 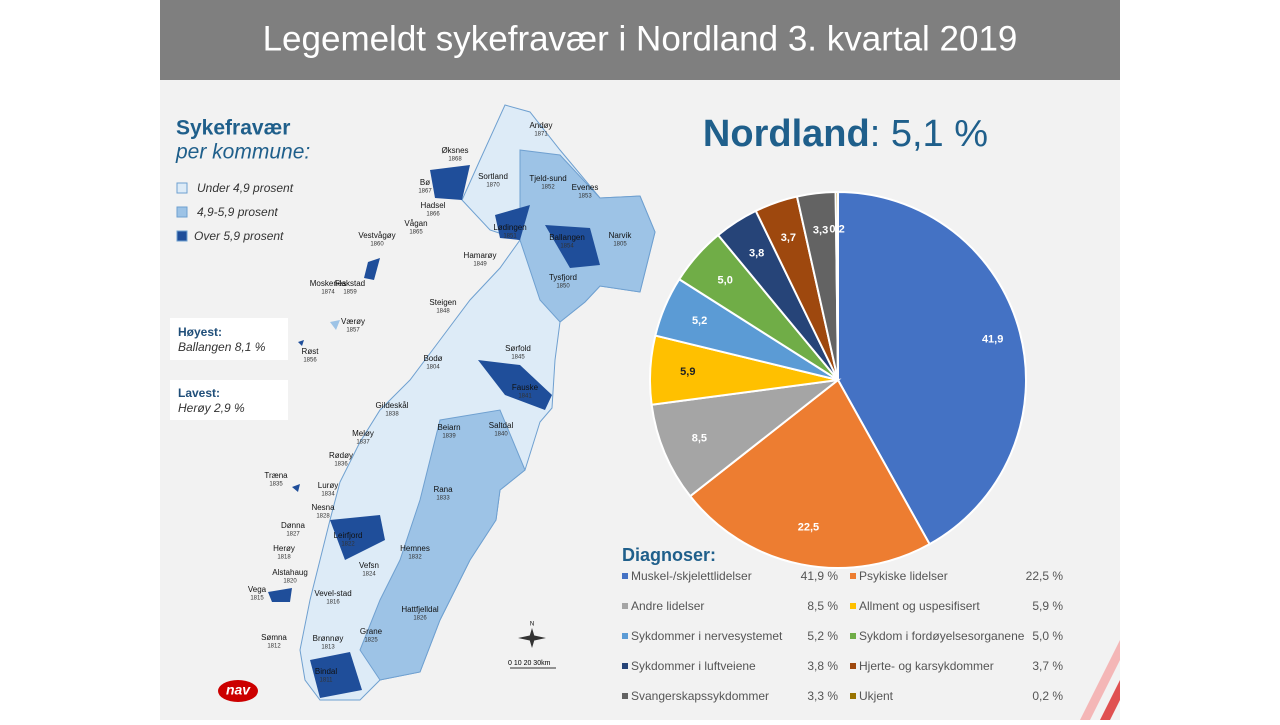 I want to click on legend-value: 5,9 %, so click(x=1047, y=606).